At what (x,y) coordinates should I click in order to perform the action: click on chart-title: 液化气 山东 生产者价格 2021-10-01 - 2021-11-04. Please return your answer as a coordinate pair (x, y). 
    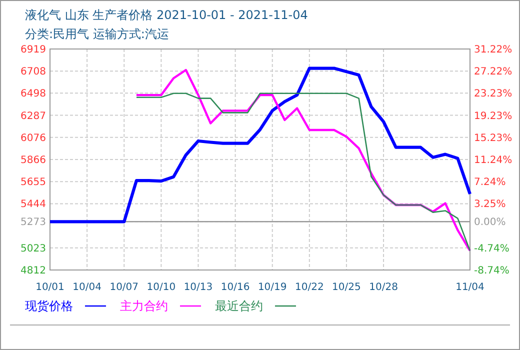
    Looking at the image, I should click on (166, 15).